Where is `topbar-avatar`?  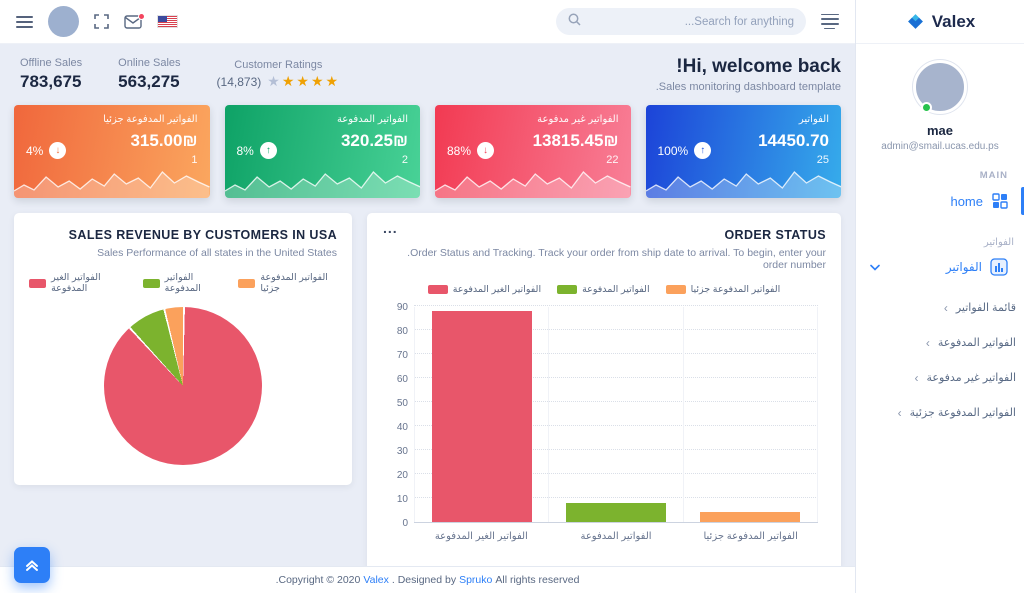
topbar-avatar is located at coordinates (63, 21).